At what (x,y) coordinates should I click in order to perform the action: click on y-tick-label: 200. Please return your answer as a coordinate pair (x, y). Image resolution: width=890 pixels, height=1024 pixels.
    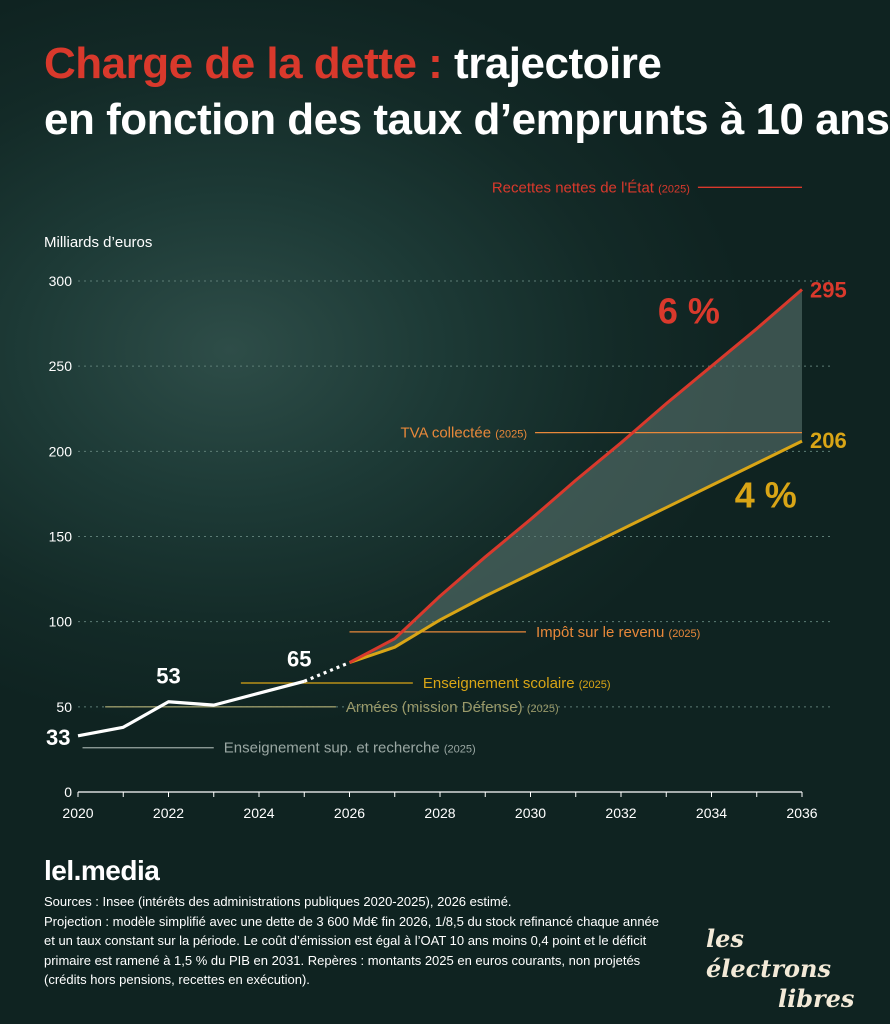
    Looking at the image, I should click on (61, 451).